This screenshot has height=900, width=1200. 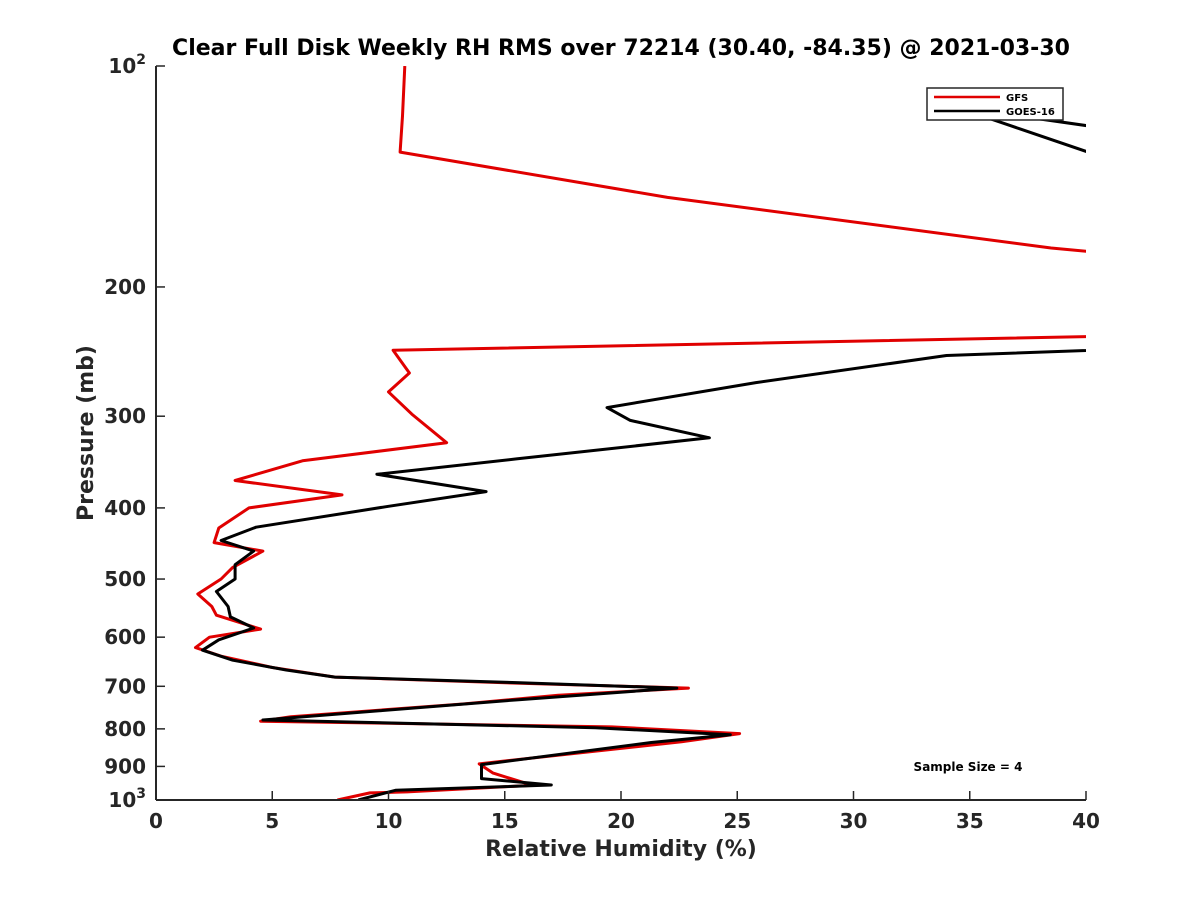 What do you see at coordinates (125, 729) in the screenshot?
I see `y-tick-label: 800` at bounding box center [125, 729].